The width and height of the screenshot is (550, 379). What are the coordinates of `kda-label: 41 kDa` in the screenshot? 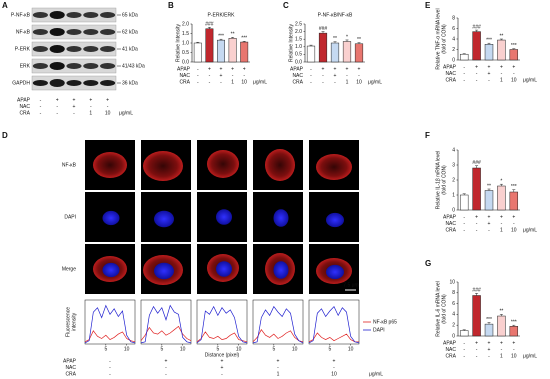 It's located at (130, 49).